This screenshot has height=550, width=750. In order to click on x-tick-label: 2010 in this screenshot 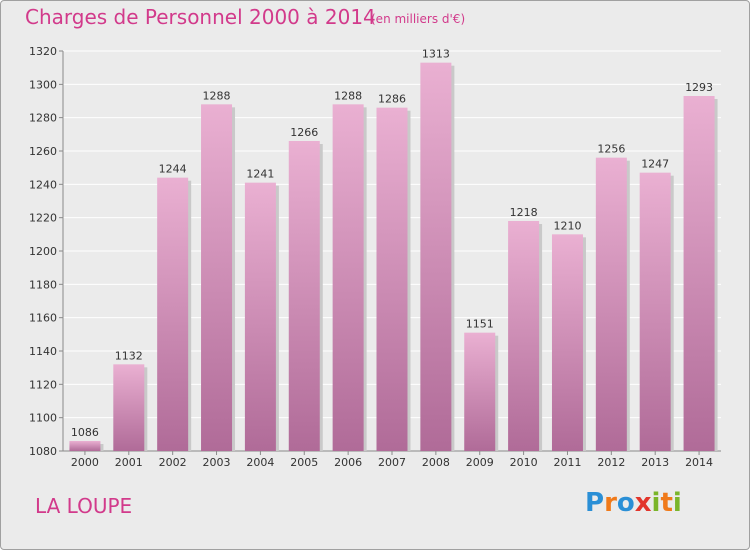, I will do `click(524, 462)`.